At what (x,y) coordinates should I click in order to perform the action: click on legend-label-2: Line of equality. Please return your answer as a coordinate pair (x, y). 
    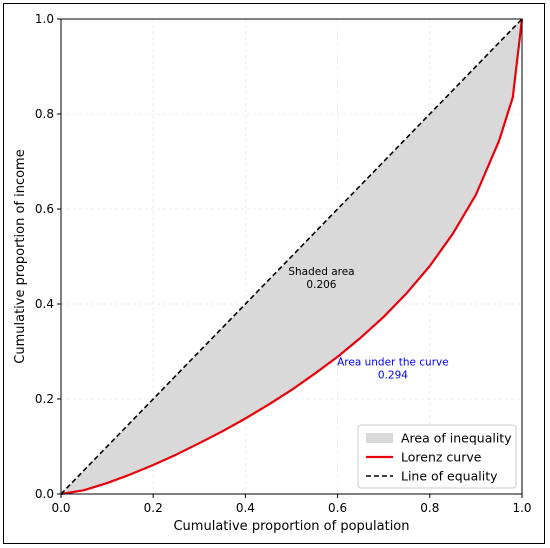
    Looking at the image, I should click on (449, 476).